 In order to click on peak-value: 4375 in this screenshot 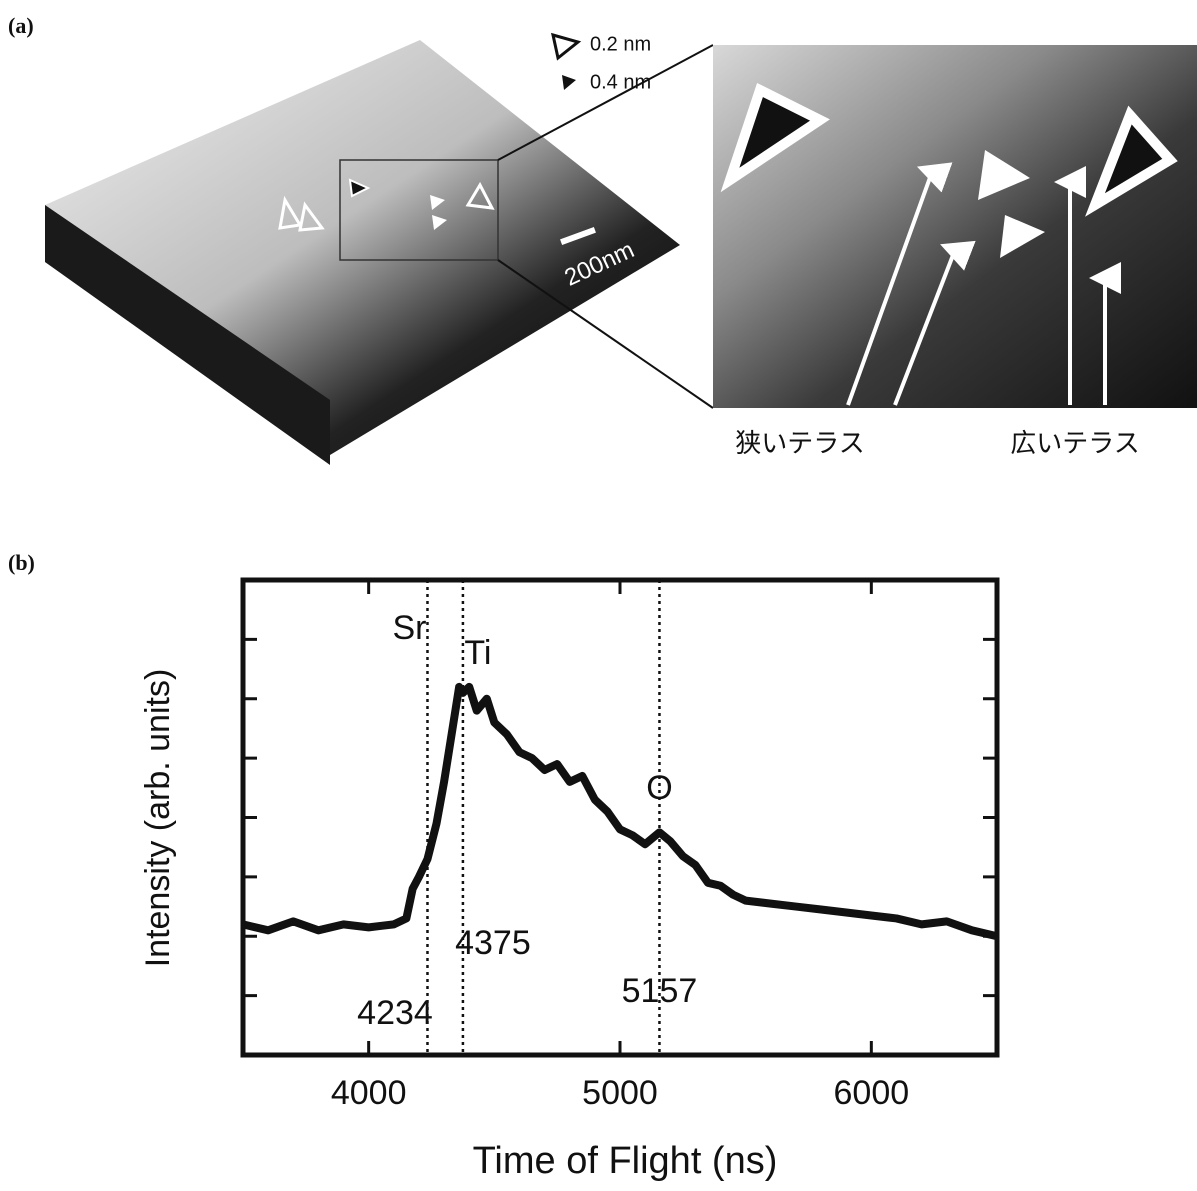, I will do `click(493, 943)`.